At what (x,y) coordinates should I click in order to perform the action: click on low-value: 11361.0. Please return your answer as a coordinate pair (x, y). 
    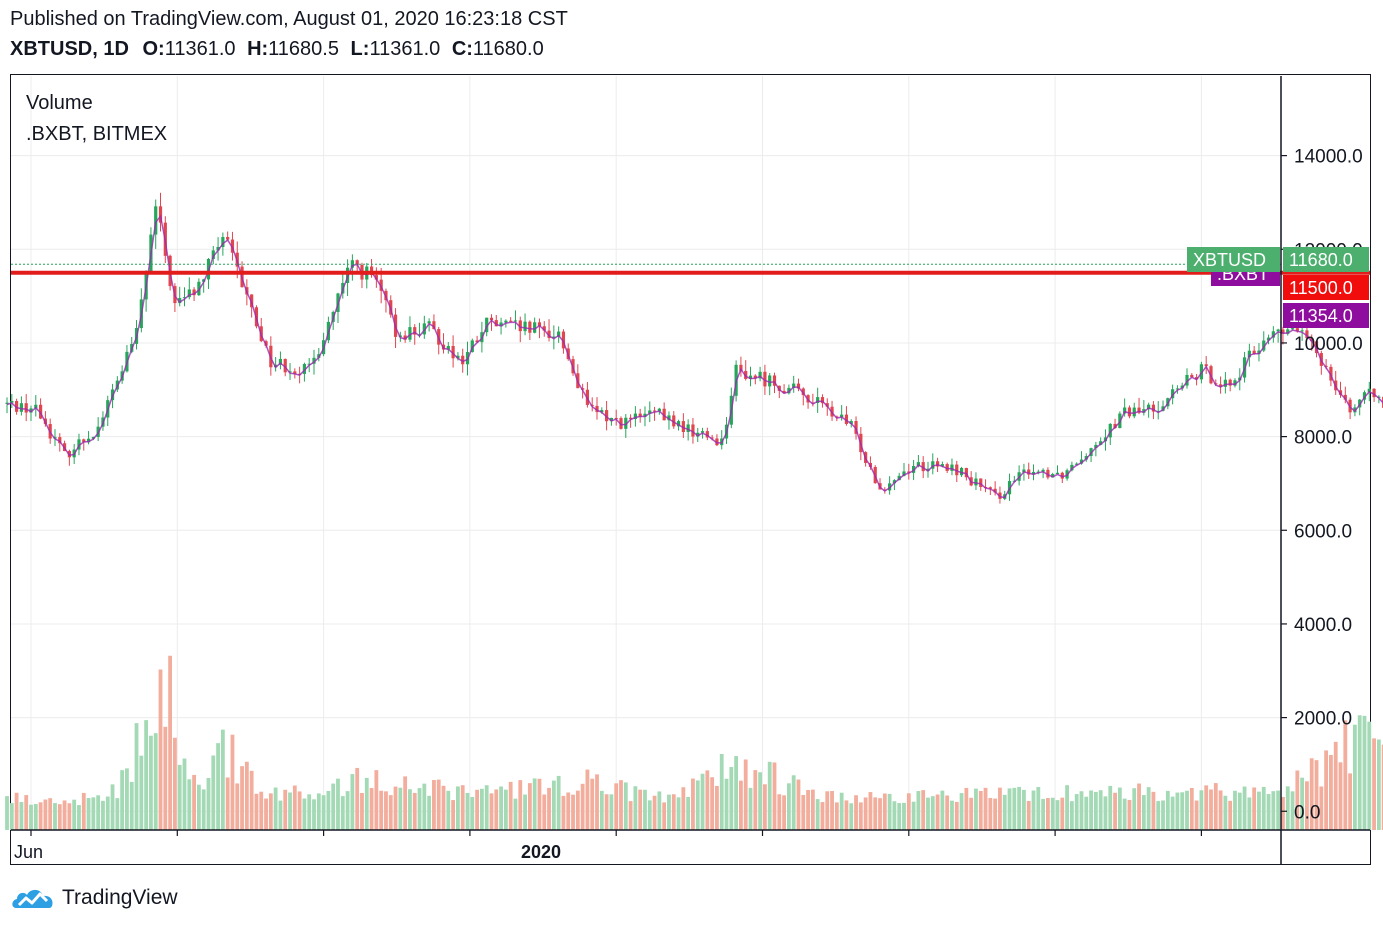
    Looking at the image, I should click on (405, 49).